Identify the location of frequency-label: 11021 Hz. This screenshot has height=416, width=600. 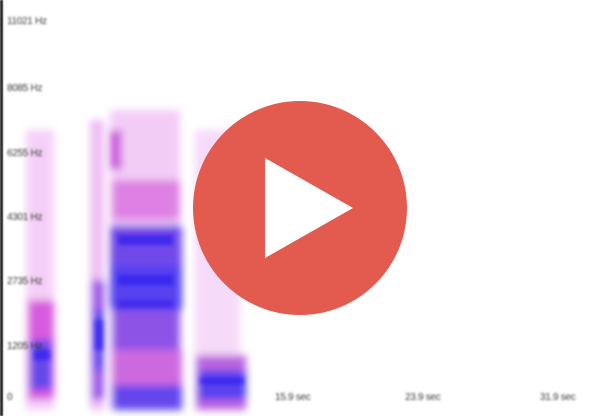
(27, 21).